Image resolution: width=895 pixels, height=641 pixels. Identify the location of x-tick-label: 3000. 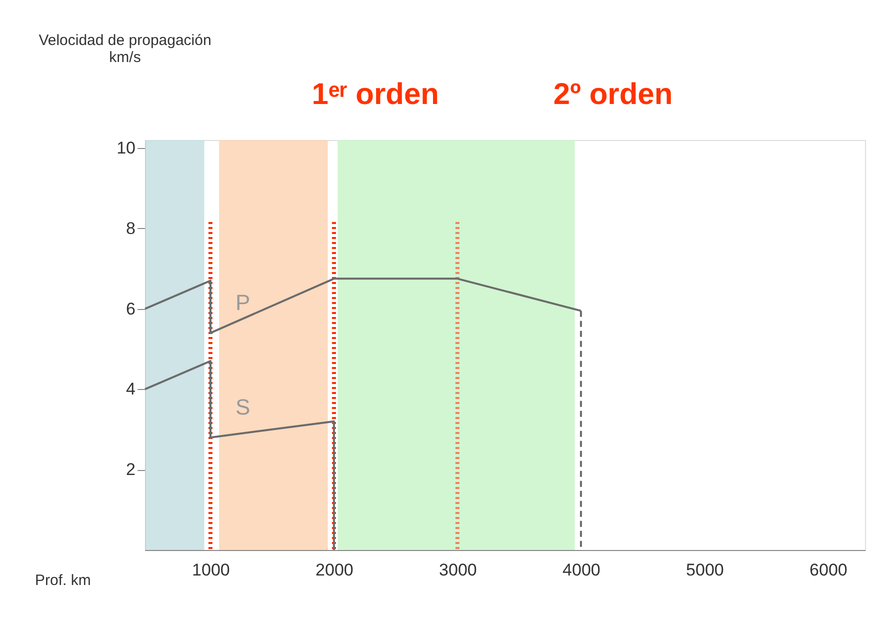
(458, 570).